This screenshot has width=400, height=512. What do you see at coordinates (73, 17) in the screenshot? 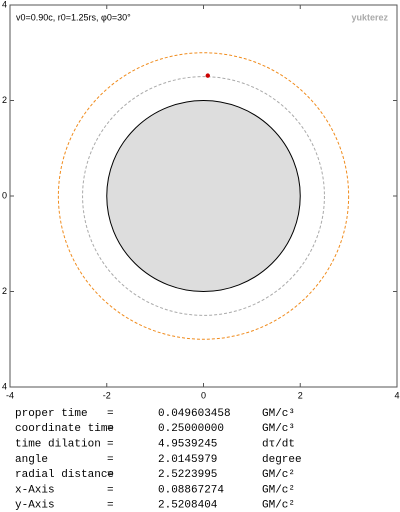
I see `annotation: v0=0.90c, r0=1.25rs, φ0=30°` at bounding box center [73, 17].